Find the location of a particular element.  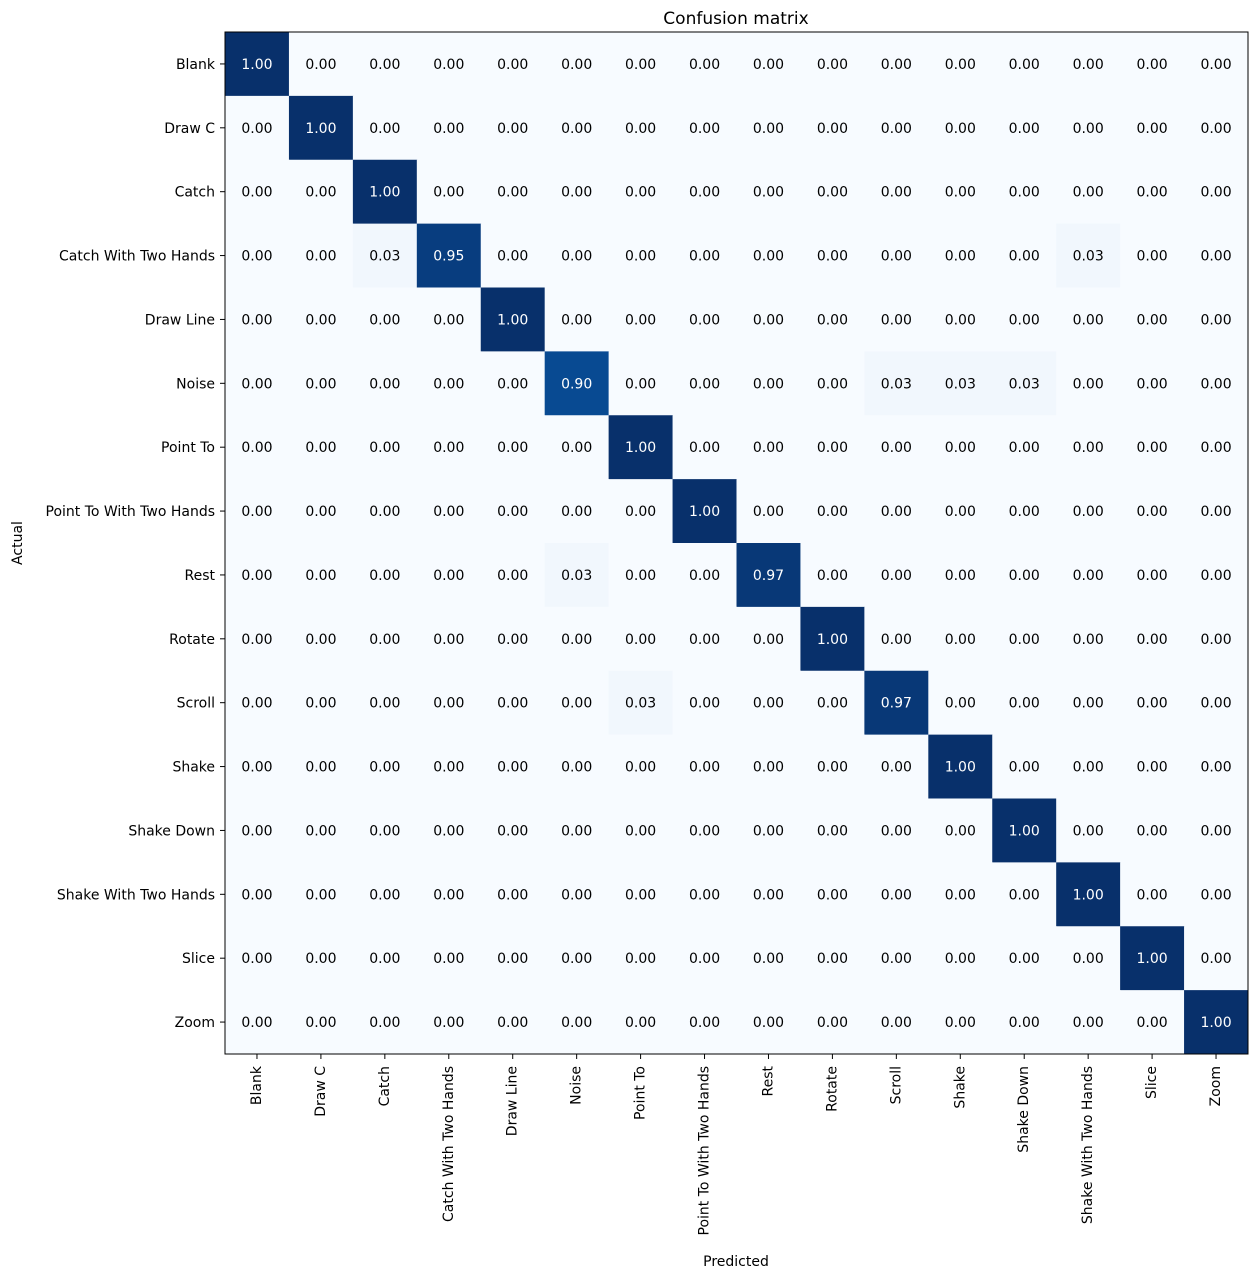

cell-value-label: 0.03 is located at coordinates (640, 704).